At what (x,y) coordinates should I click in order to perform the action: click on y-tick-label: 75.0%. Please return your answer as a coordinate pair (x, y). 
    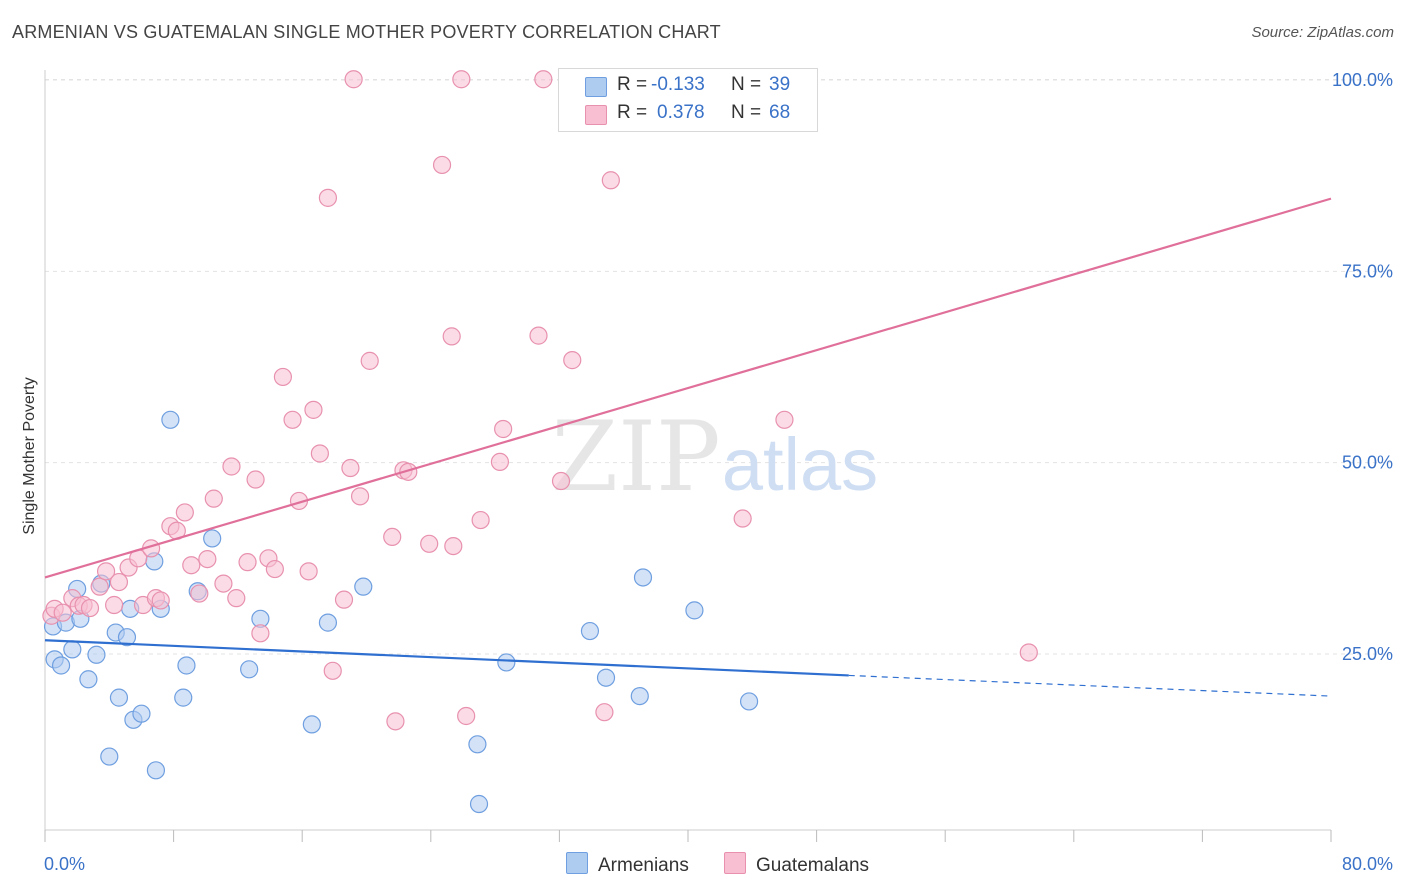
    Looking at the image, I should click on (1367, 271).